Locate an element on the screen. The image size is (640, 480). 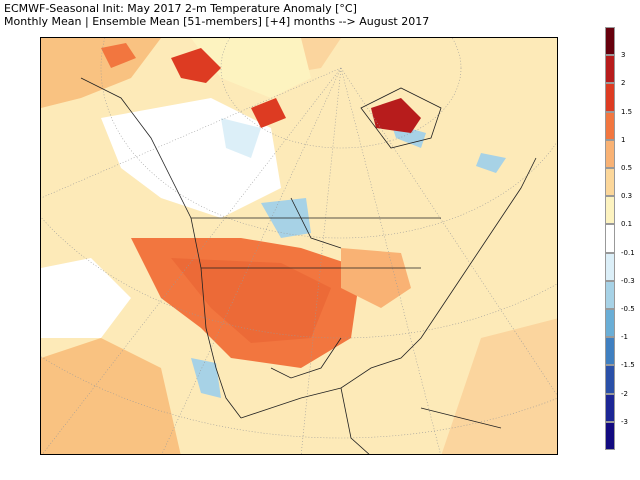
legend-tick-label: -0.3 is located at coordinates (628, 280).